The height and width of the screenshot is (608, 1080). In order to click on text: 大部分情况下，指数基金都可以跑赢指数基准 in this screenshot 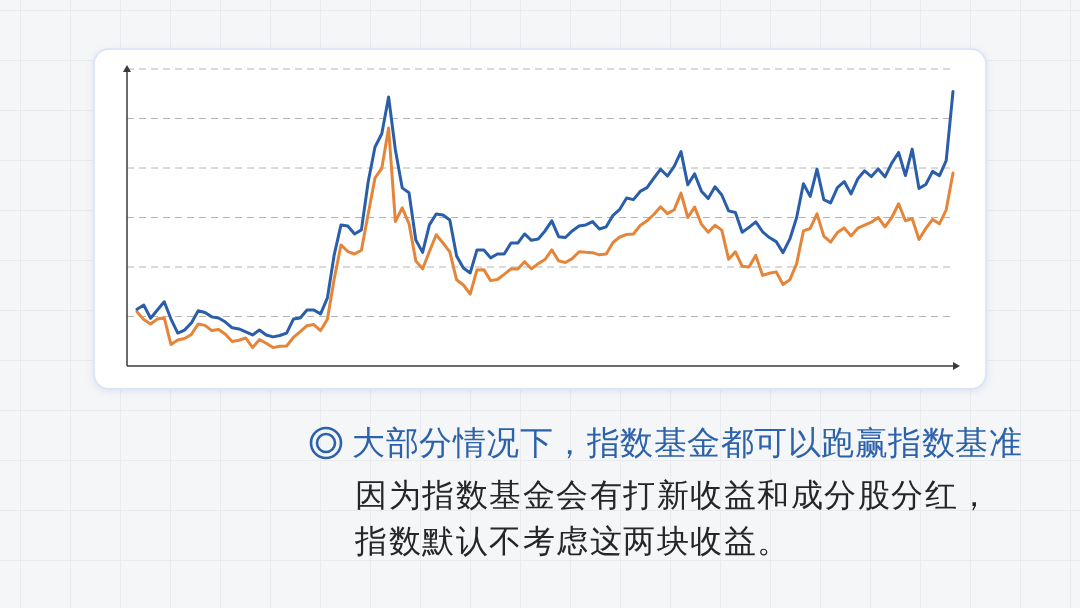, I will do `click(687, 442)`.